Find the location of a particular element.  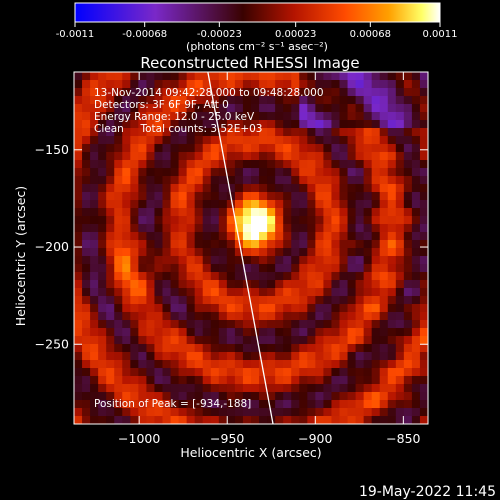

colorbar-tick-label: 0.00068 is located at coordinates (370, 34).